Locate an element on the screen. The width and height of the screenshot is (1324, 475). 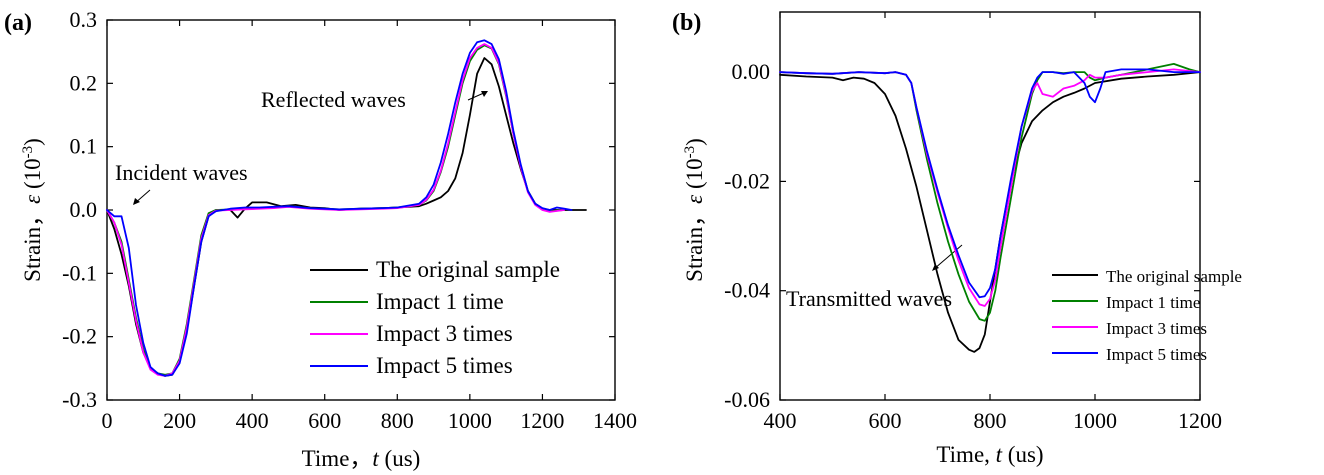
panel-b-x-axis-label: Time, t (us) is located at coordinates (989, 454).